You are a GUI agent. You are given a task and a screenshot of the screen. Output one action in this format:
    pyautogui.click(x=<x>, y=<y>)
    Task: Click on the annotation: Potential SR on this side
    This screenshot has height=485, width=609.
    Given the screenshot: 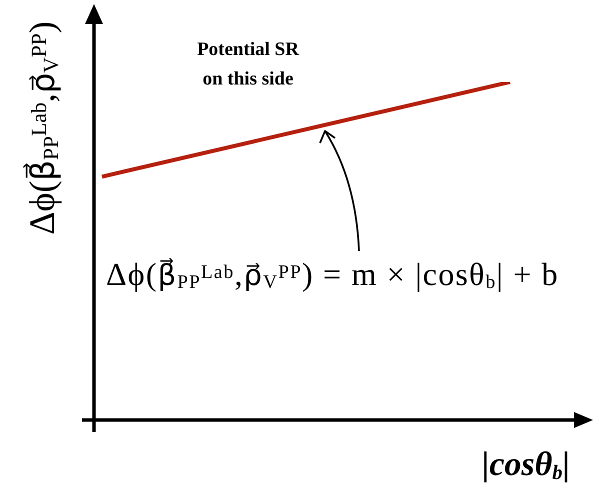 What is the action you would take?
    pyautogui.click(x=248, y=64)
    